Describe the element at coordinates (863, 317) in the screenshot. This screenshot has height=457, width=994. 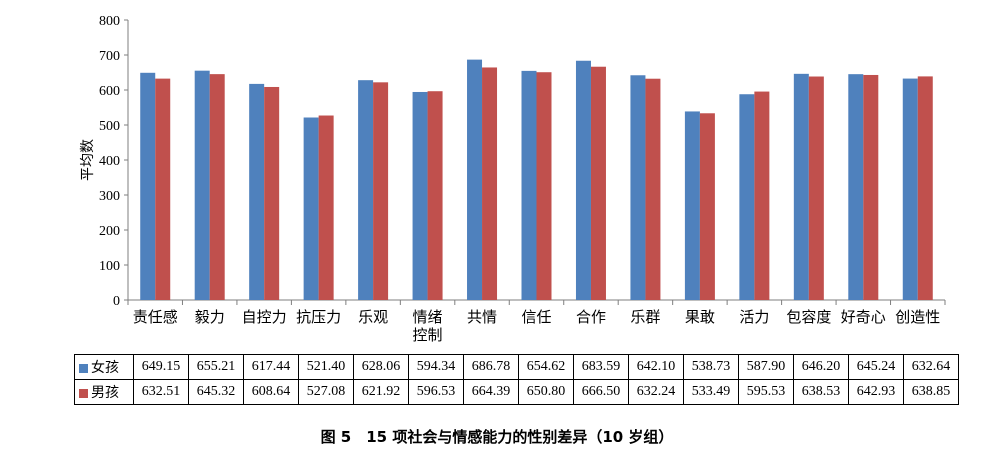
I see `x-category-label: 好奇心` at that location.